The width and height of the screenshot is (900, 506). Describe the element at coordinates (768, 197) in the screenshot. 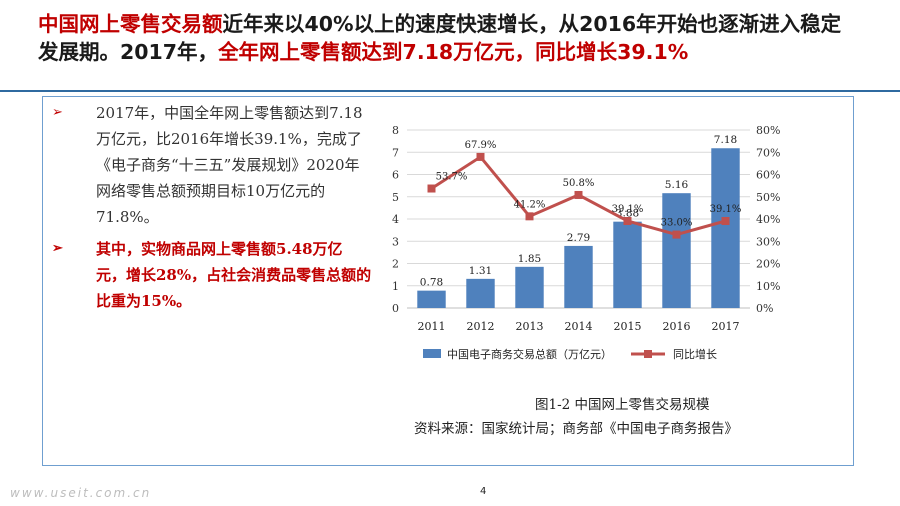

I see `y-right-tick-label: 50%` at that location.